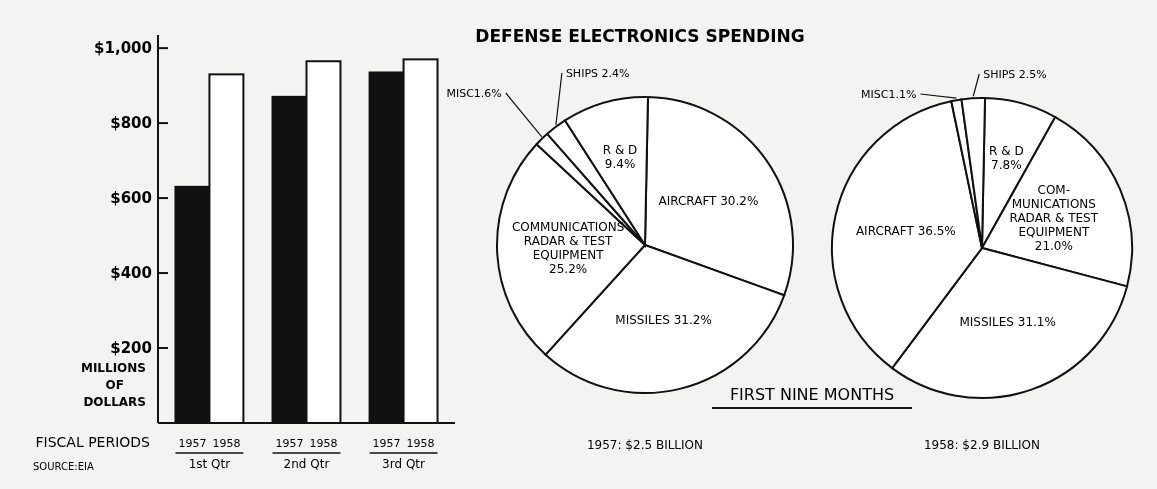 The image size is (1157, 489). I want to click on slice-label: COMMUNICATIONS RADAR & TEST EQUIPMENT, so click(568, 241).